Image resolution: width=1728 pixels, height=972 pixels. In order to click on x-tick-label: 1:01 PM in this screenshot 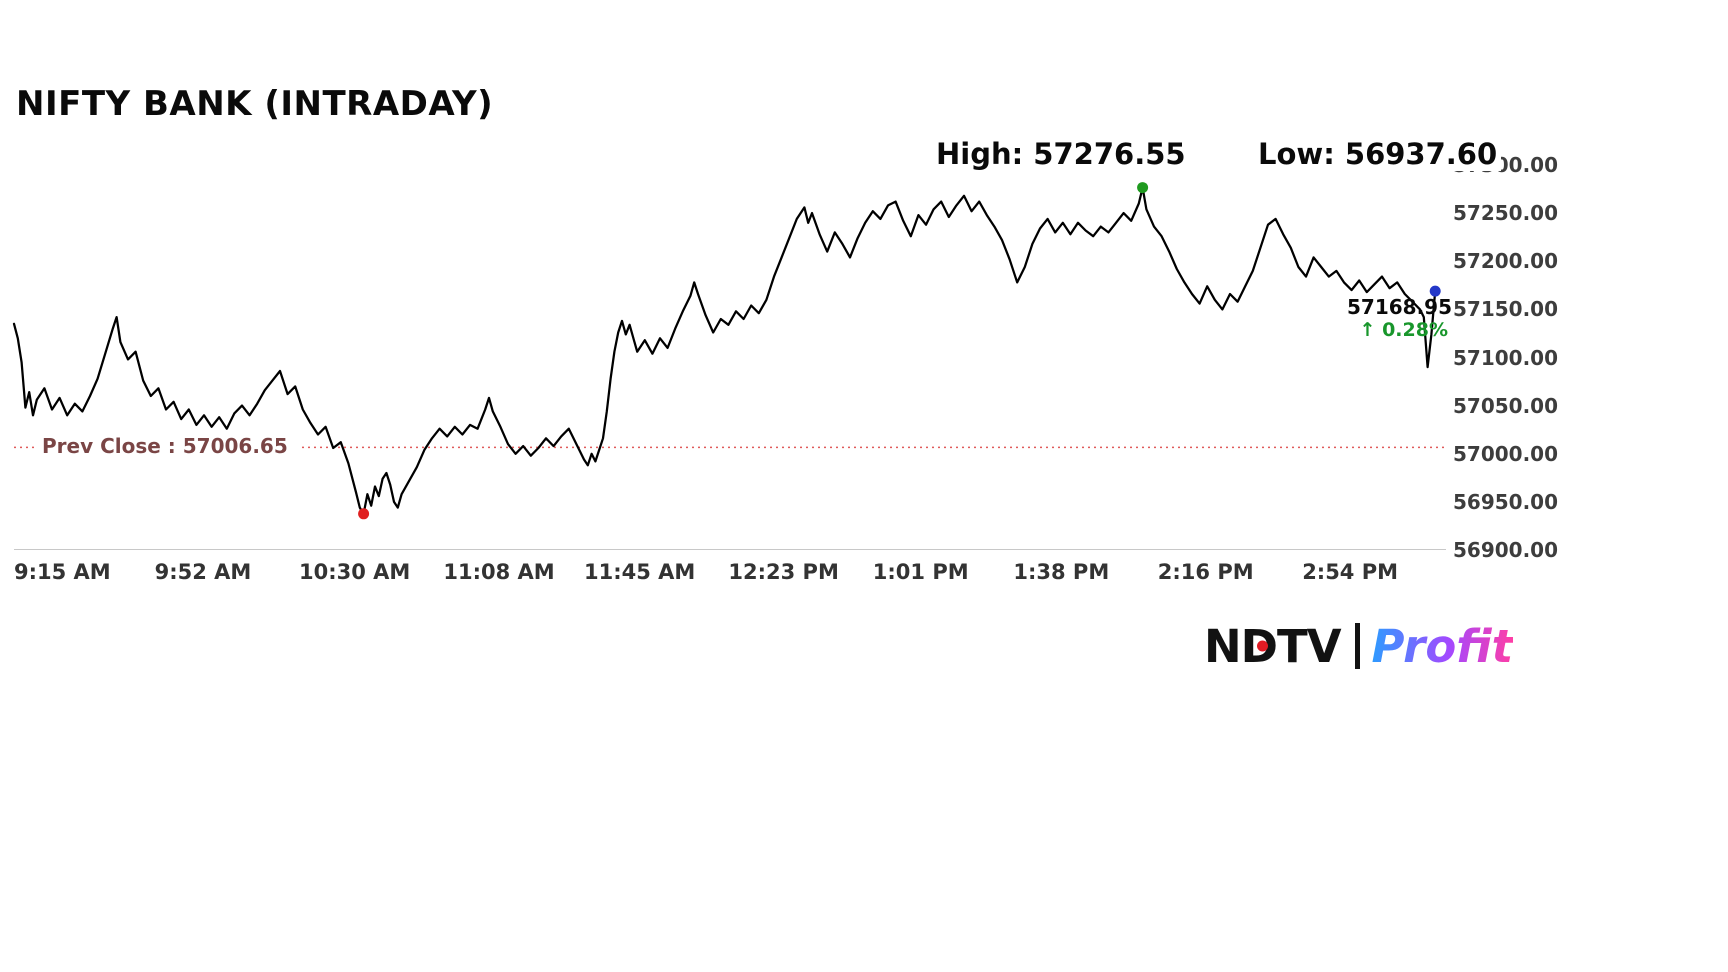, I will do `click(920, 572)`.